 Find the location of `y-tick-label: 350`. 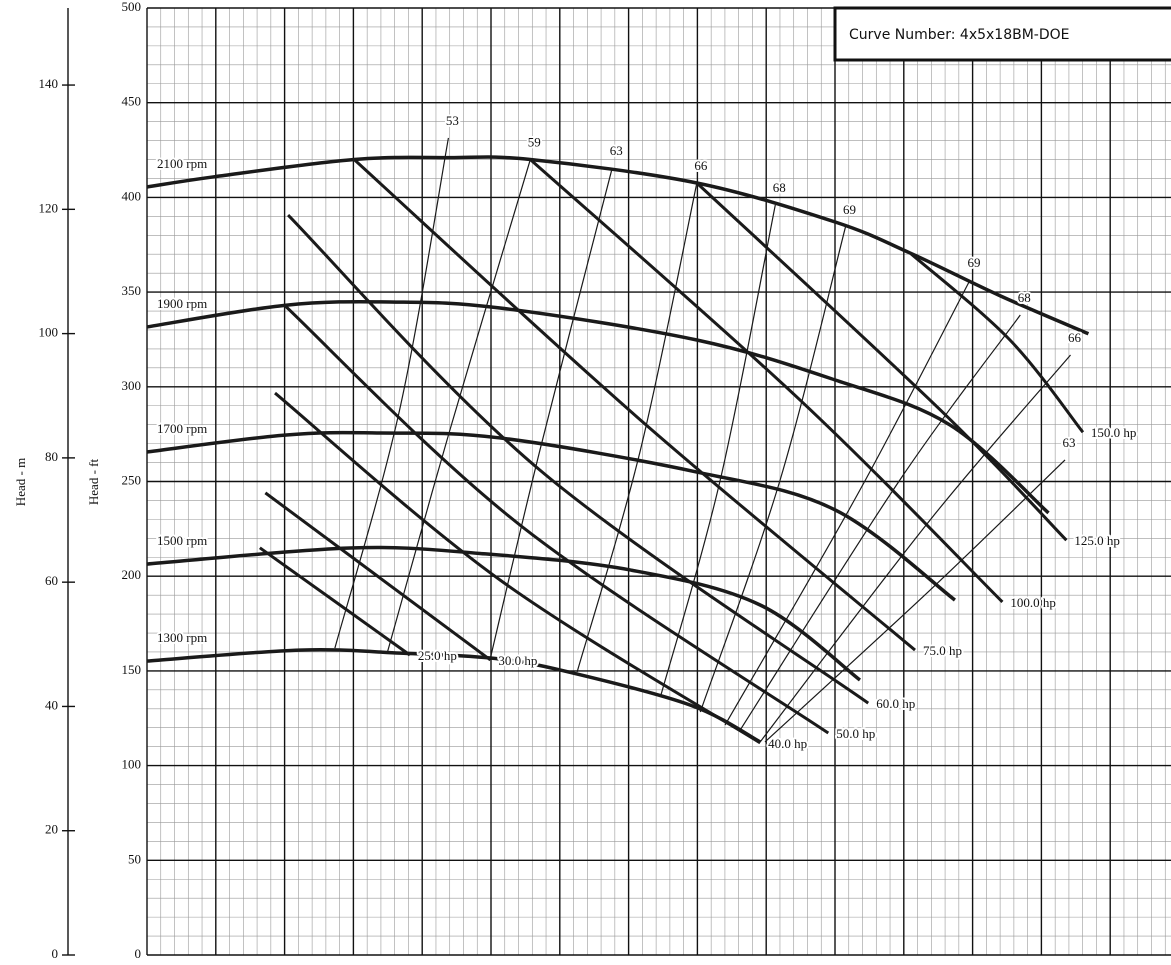

y-tick-label: 350 is located at coordinates (132, 290).